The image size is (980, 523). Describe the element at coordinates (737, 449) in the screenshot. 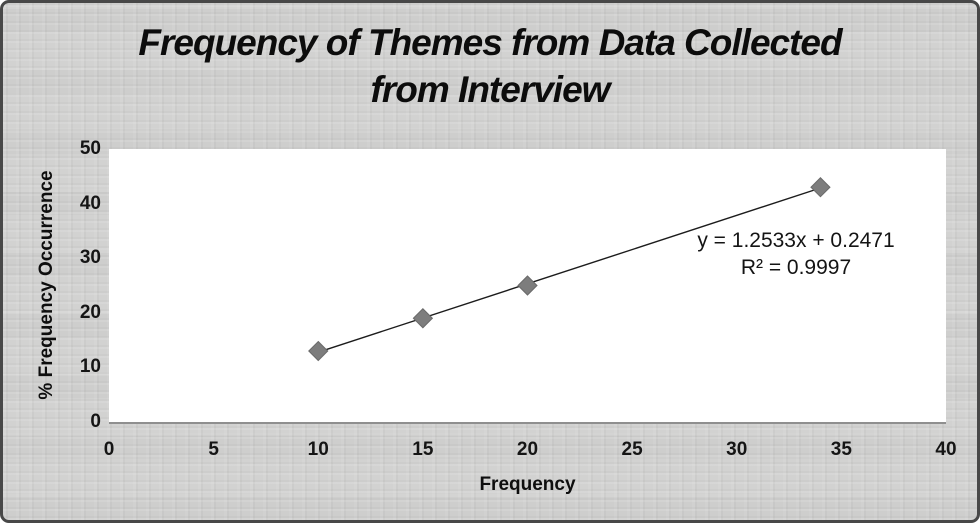

I see `x-tick-label: 30` at that location.